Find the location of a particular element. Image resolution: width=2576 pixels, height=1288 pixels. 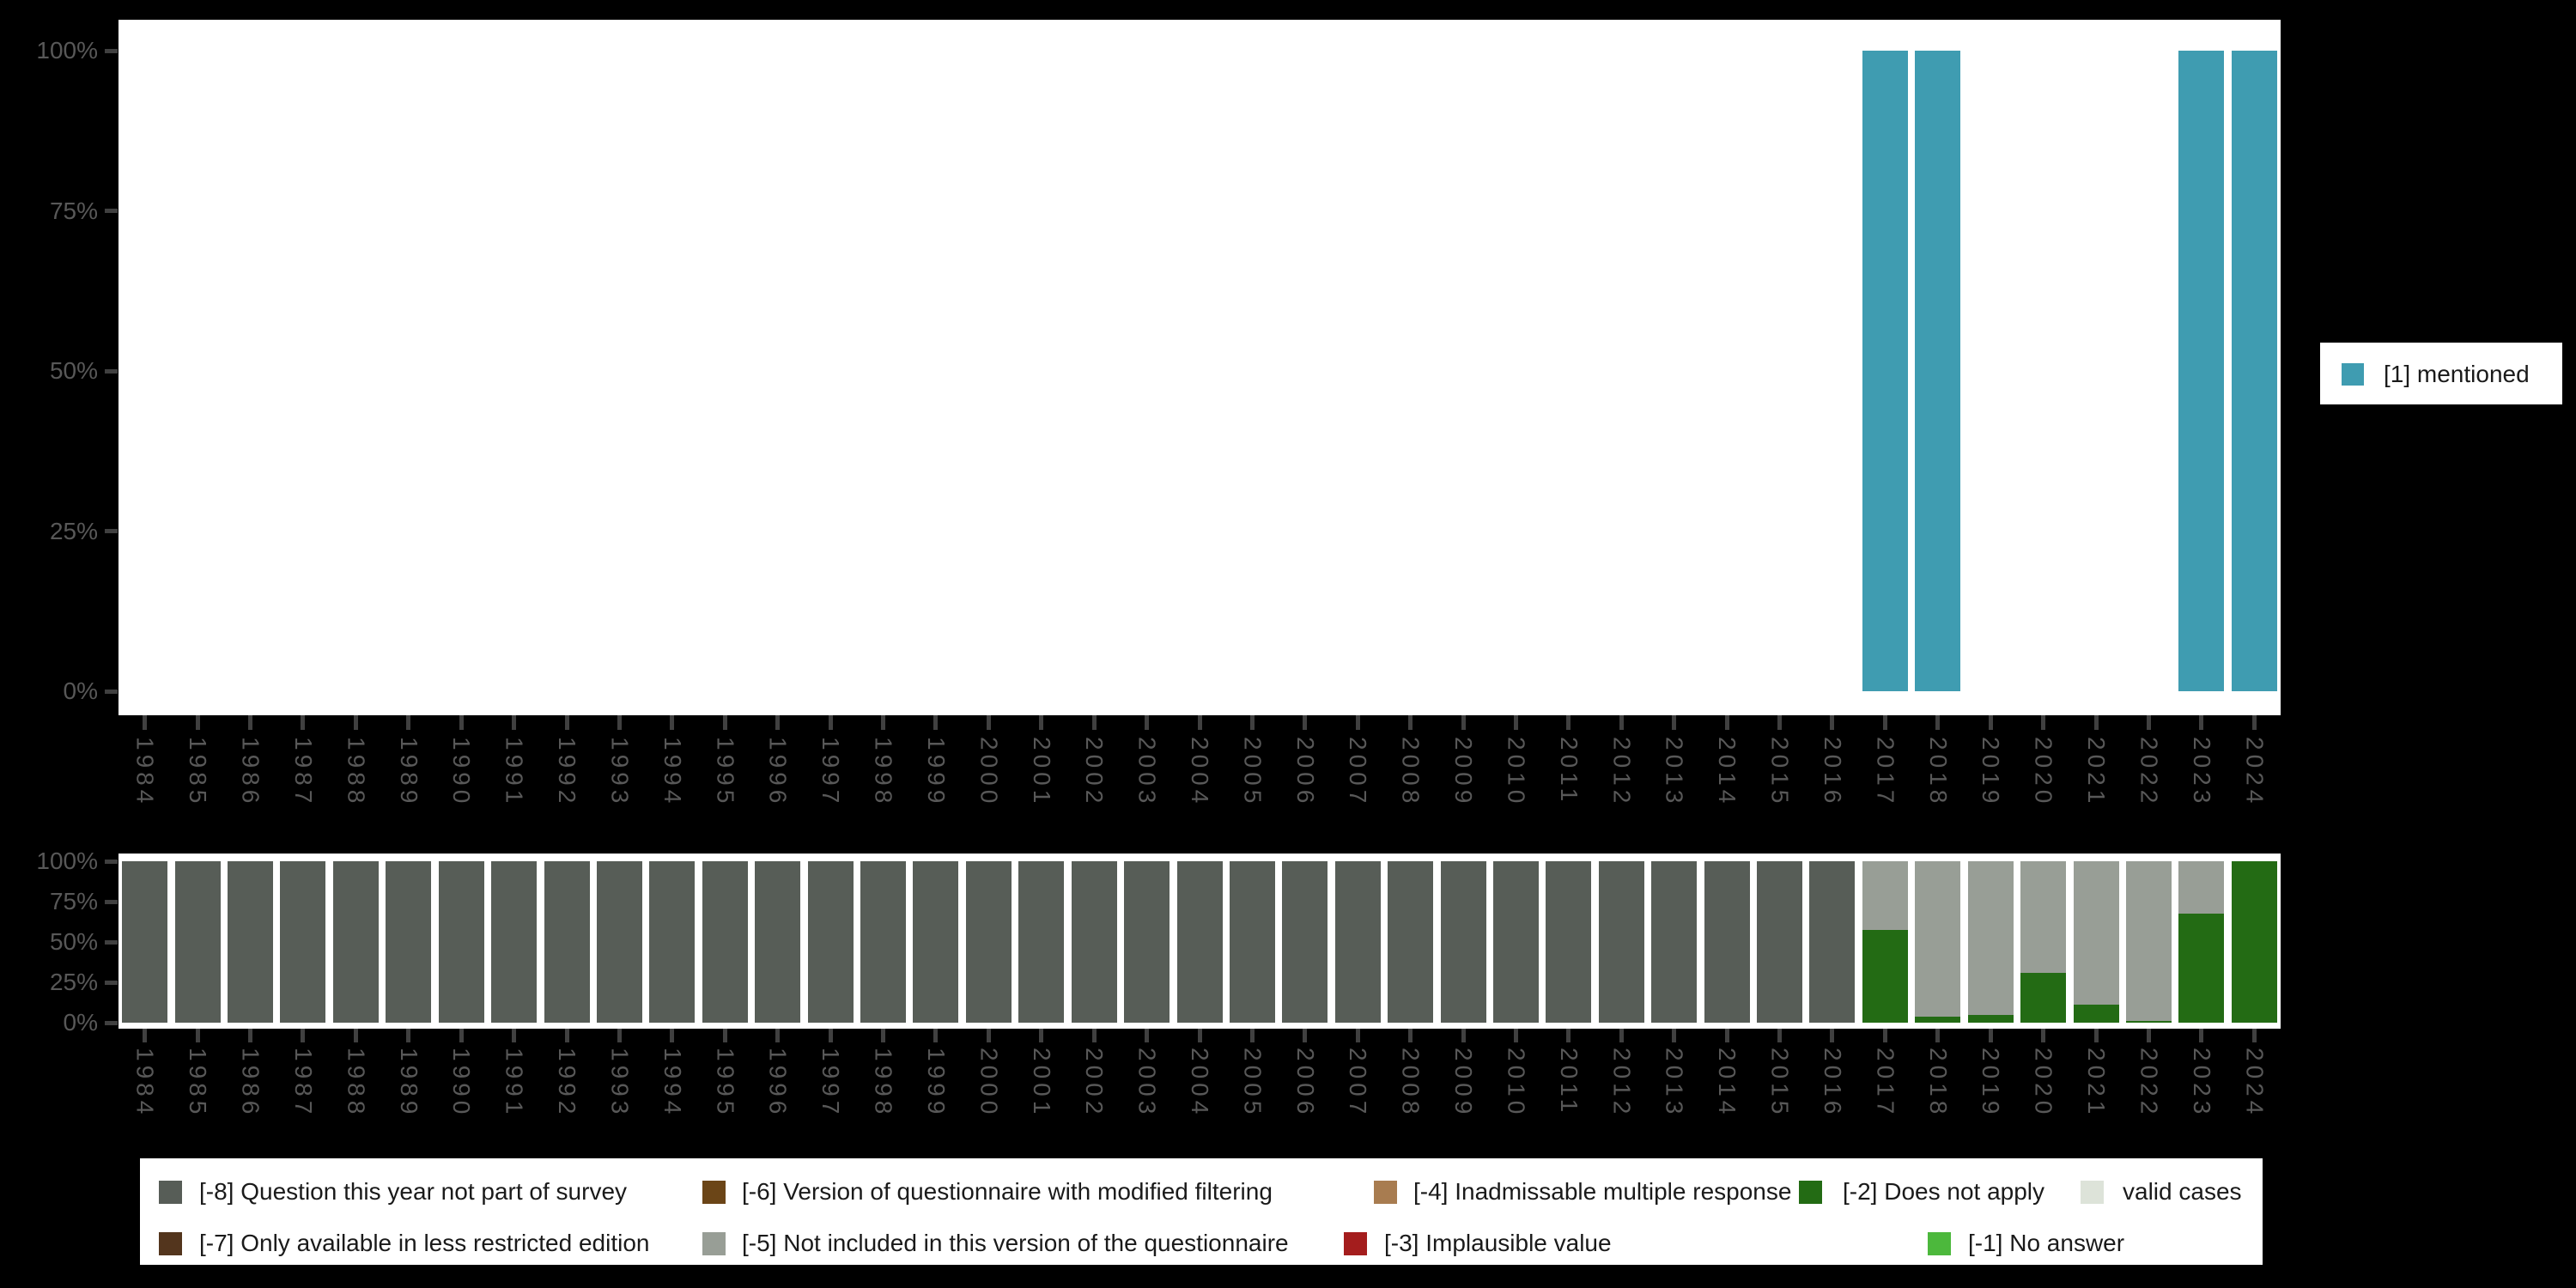

missing_3-legend-label: [-3] Implausible value is located at coordinates (1498, 1243).